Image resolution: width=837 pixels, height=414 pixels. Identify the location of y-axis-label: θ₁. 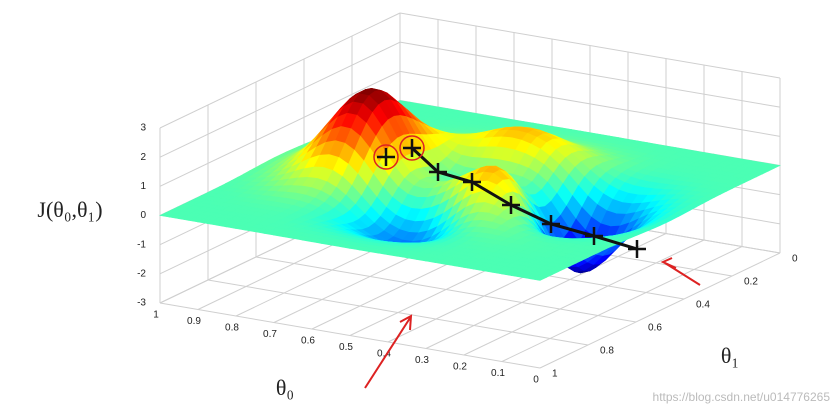
(730, 355).